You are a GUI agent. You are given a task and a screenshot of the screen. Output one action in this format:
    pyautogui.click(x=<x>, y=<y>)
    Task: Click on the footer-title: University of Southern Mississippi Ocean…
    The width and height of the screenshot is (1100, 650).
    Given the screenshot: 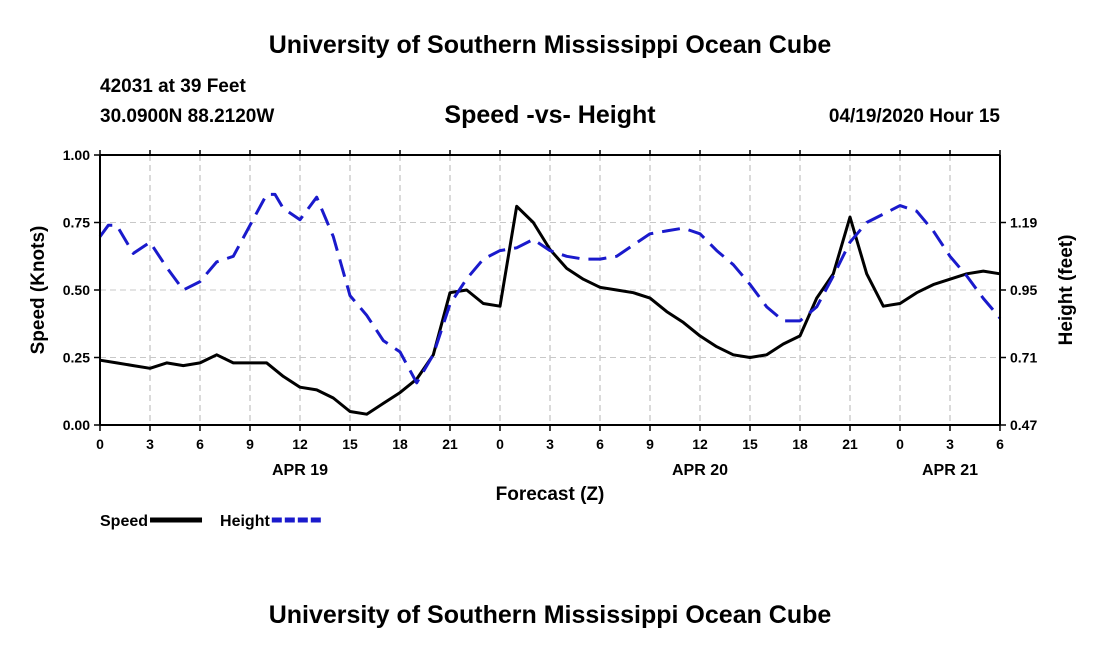 What is the action you would take?
    pyautogui.click(x=550, y=615)
    